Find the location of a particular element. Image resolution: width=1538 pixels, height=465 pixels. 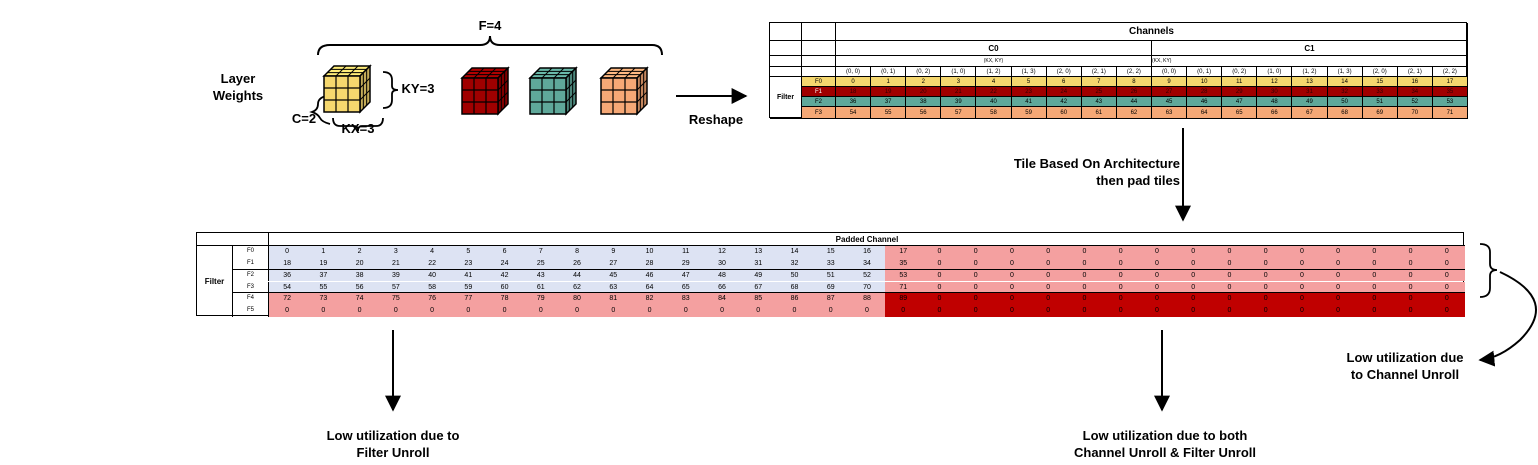

bottom-table-cell: 25 is located at coordinates (540, 263).